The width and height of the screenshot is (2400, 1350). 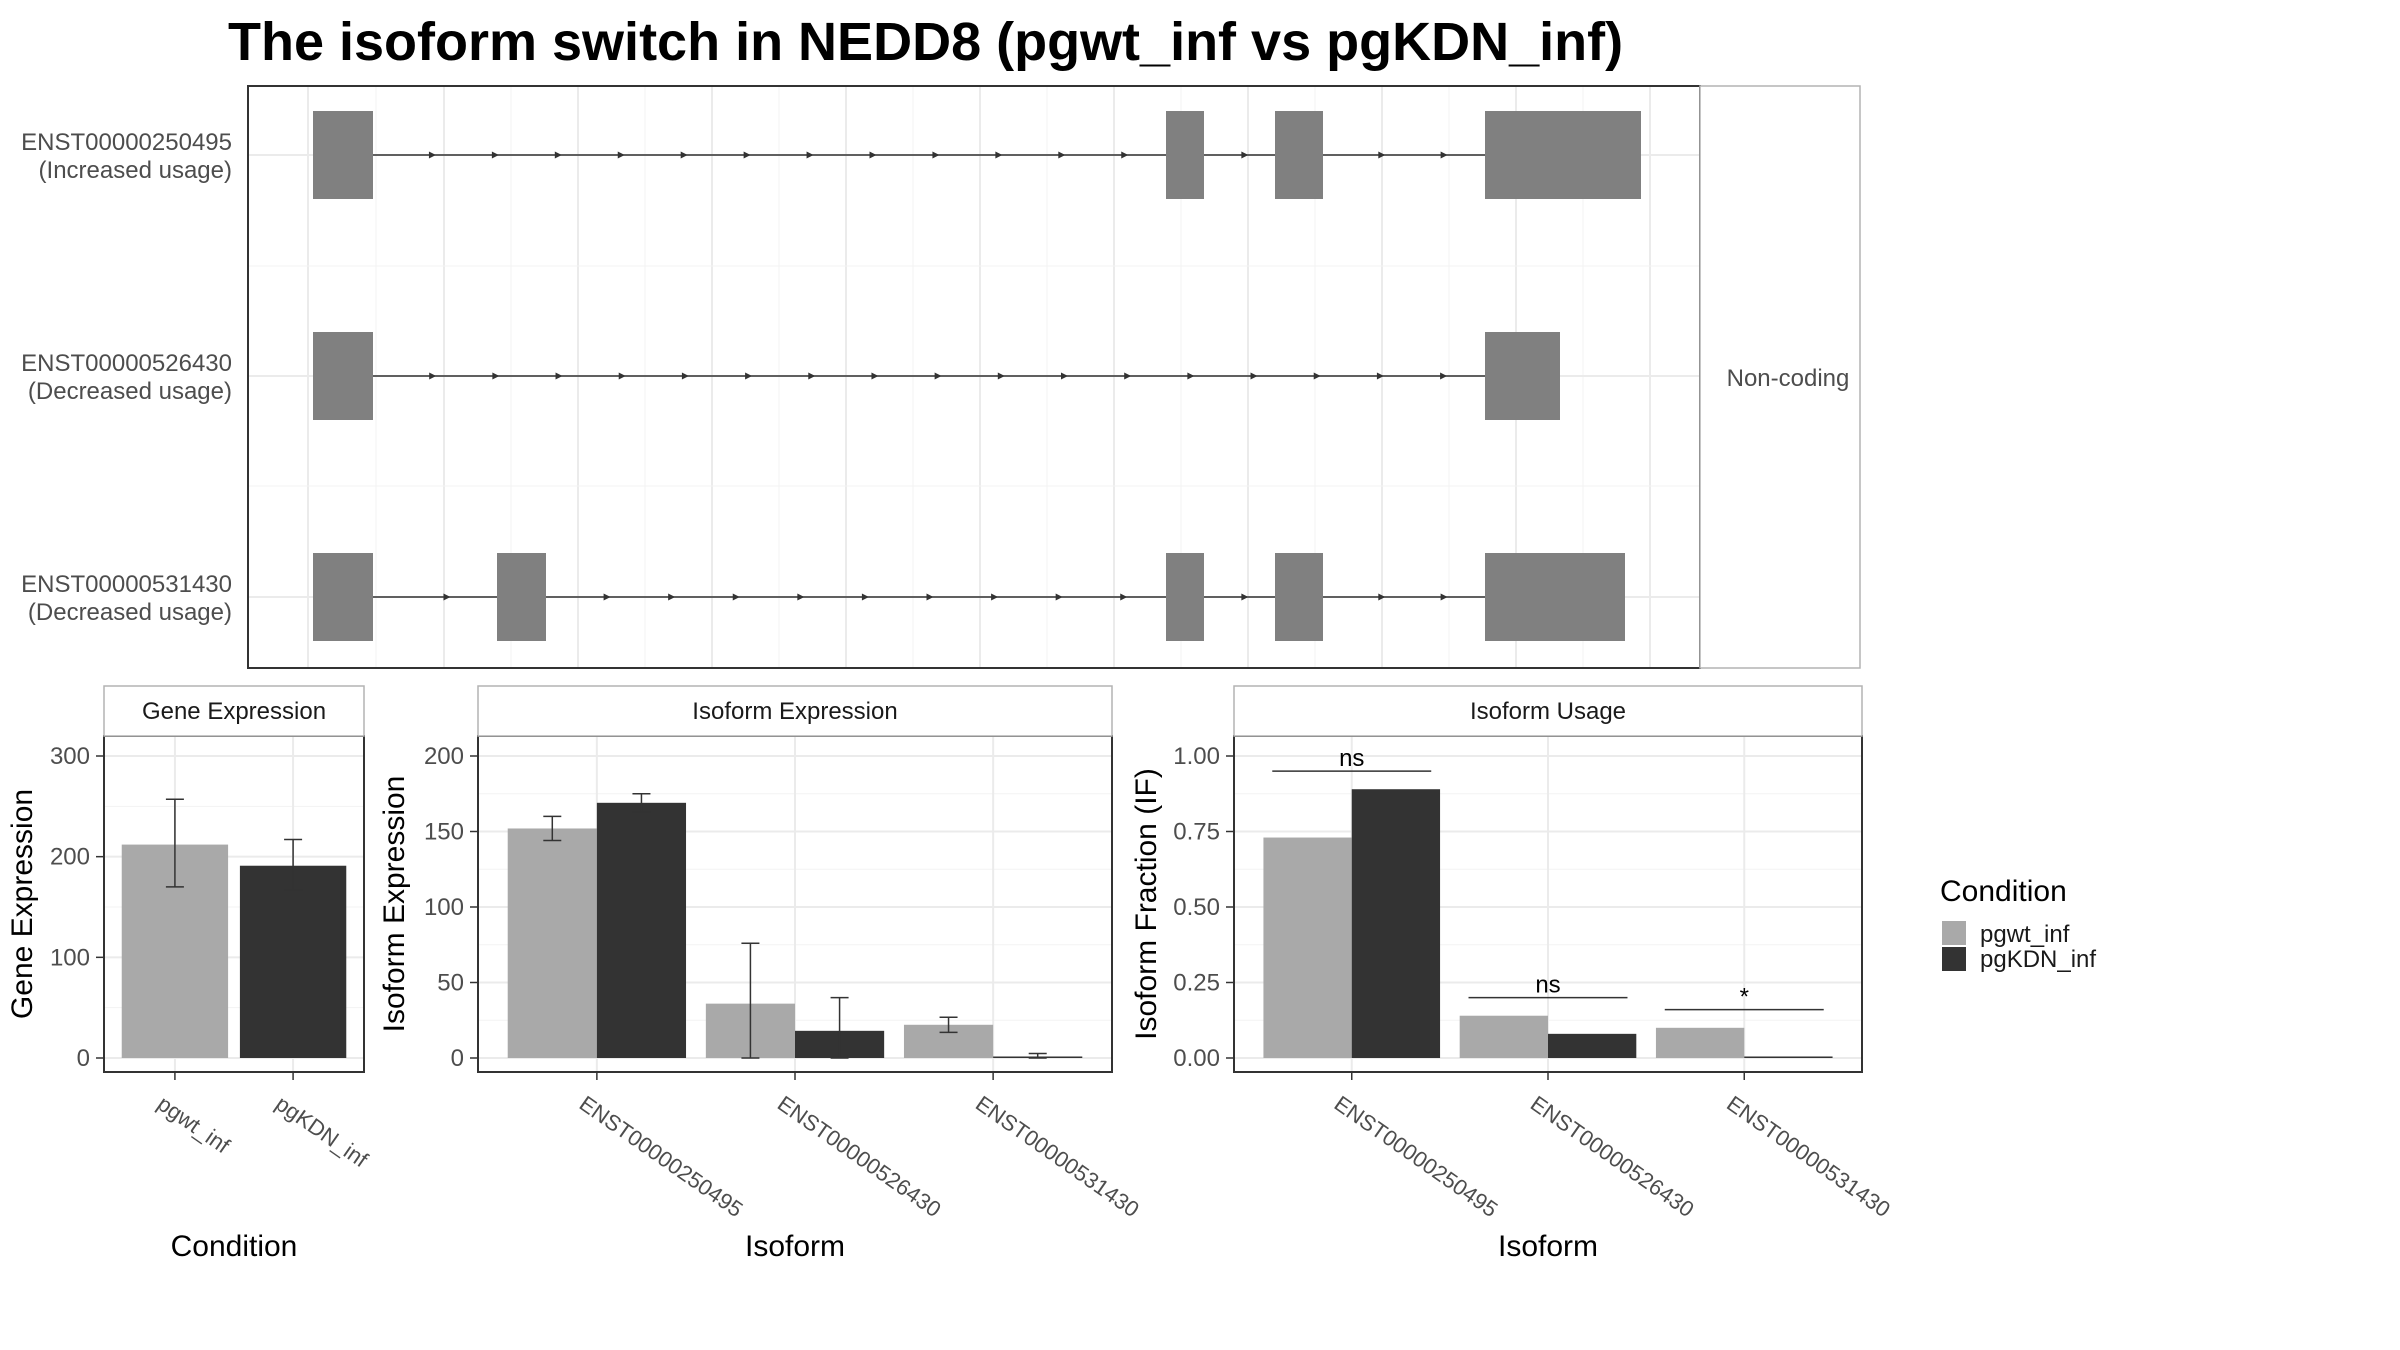 I want to click on y-tick-label: 0.50, so click(x=1196, y=907).